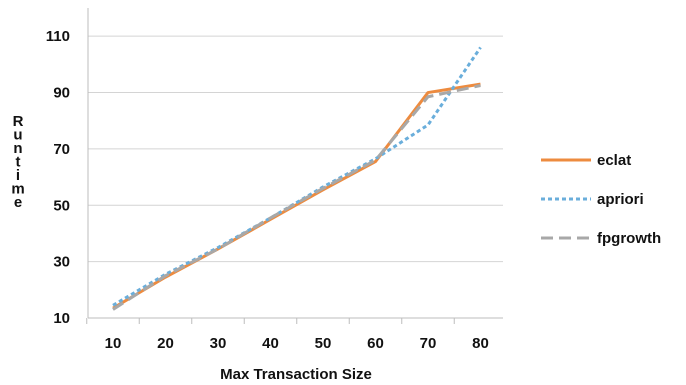 Image resolution: width=686 pixels, height=385 pixels. What do you see at coordinates (480, 343) in the screenshot?
I see `x-tick-label: 80` at bounding box center [480, 343].